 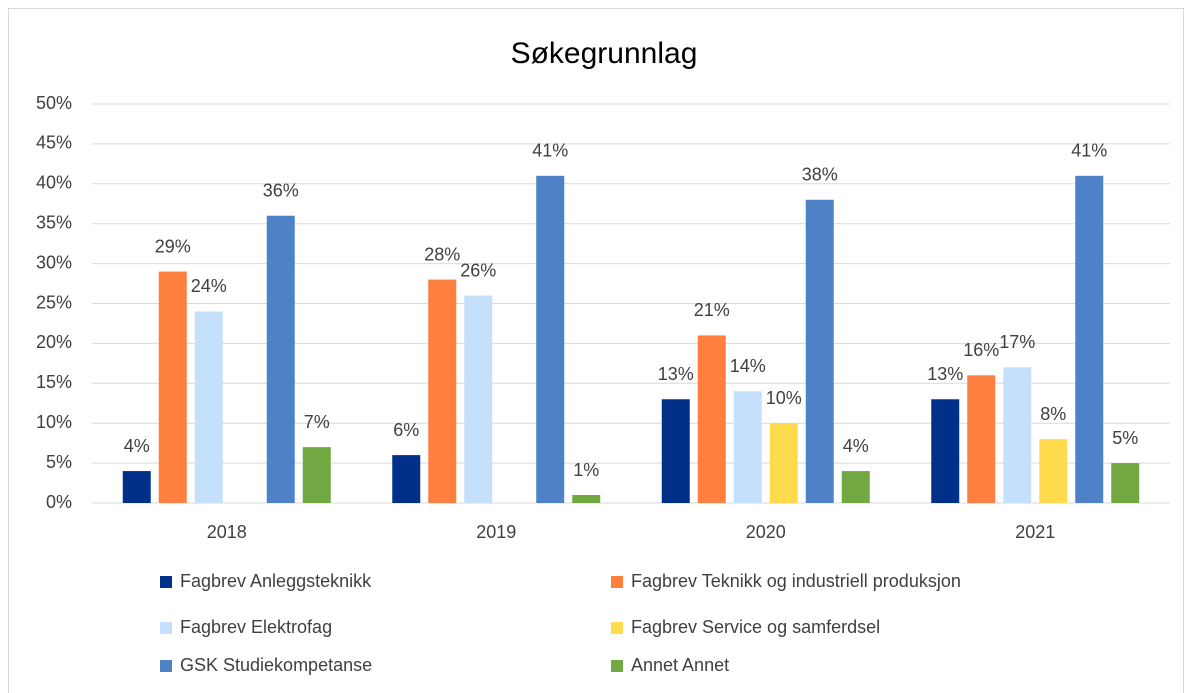 What do you see at coordinates (54, 183) in the screenshot?
I see `y-tick-label: 40%` at bounding box center [54, 183].